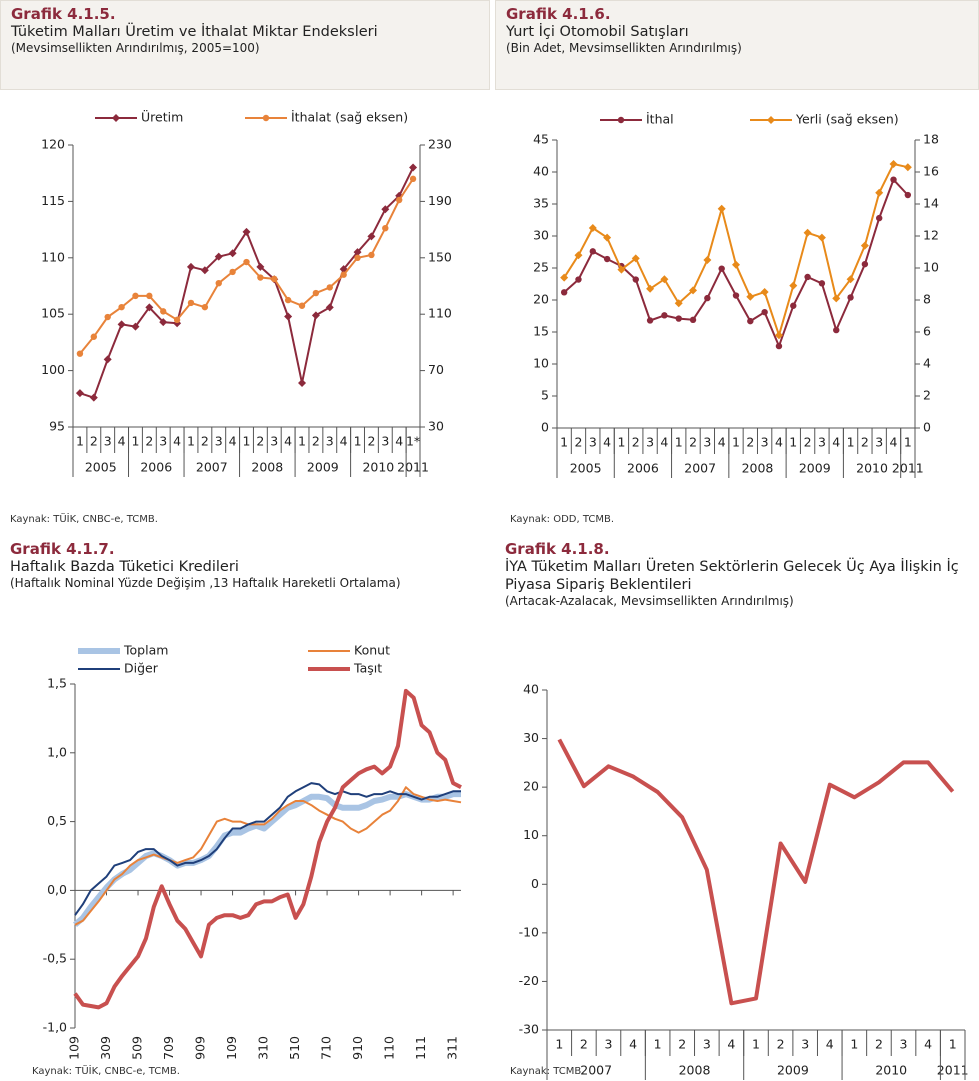 Image resolution: width=979 pixels, height=1081 pixels. I want to click on source-note: Kaynak: TCMB., so click(547, 1071).